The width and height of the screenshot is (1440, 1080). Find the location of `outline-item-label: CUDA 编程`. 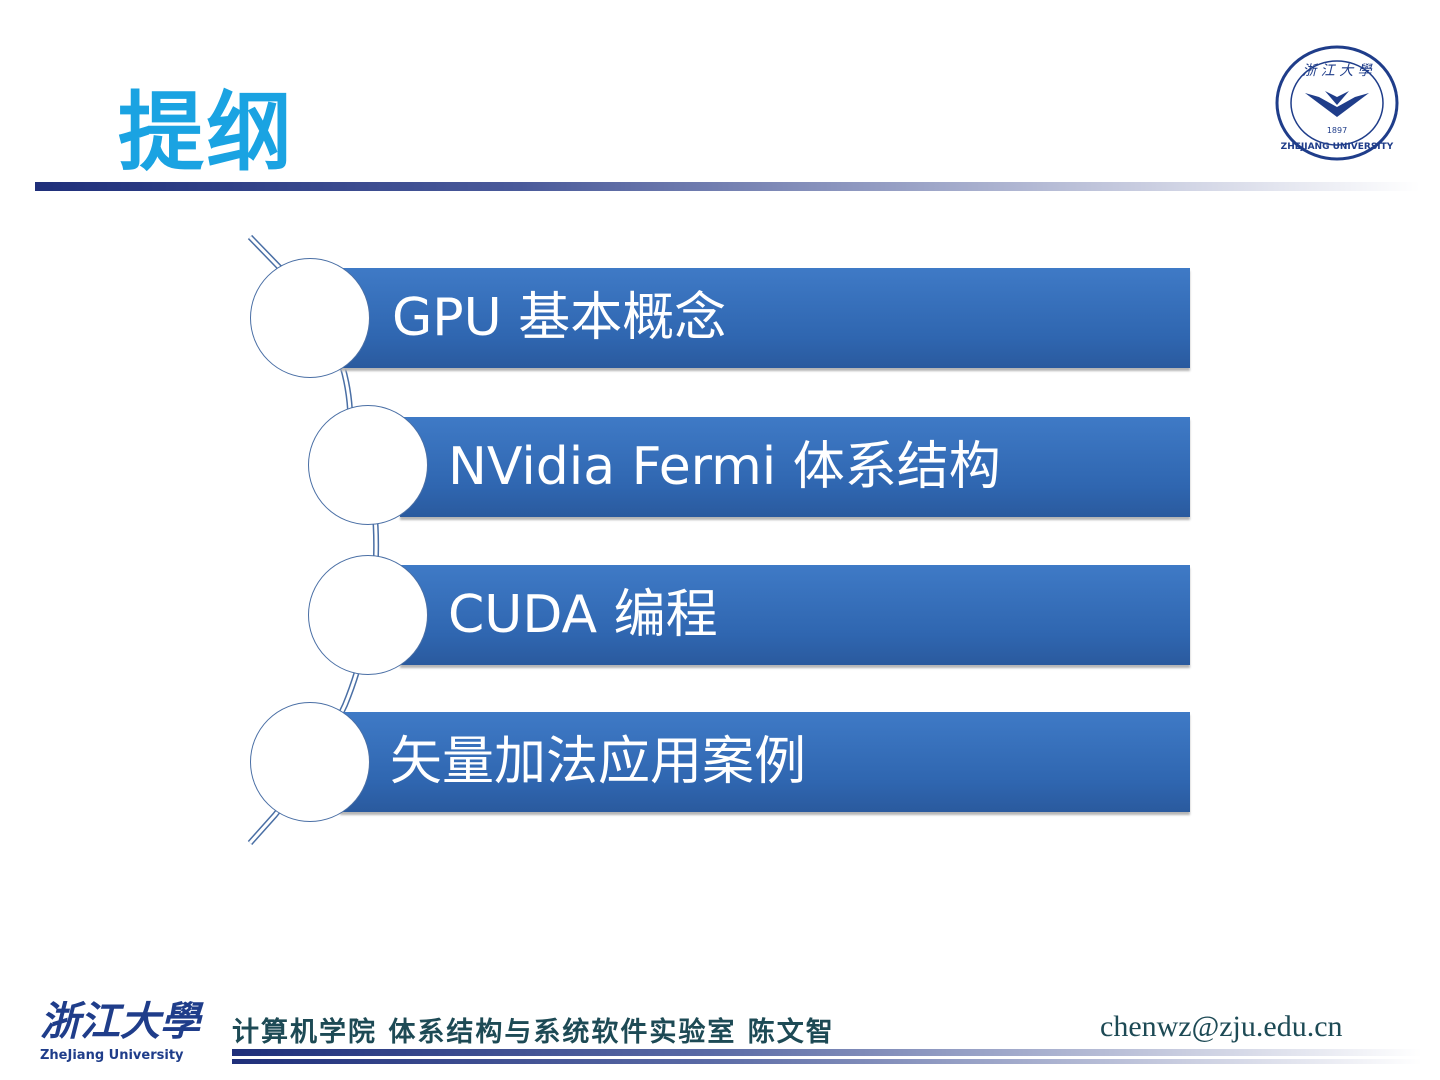

outline-item-label: CUDA 编程 is located at coordinates (583, 615).